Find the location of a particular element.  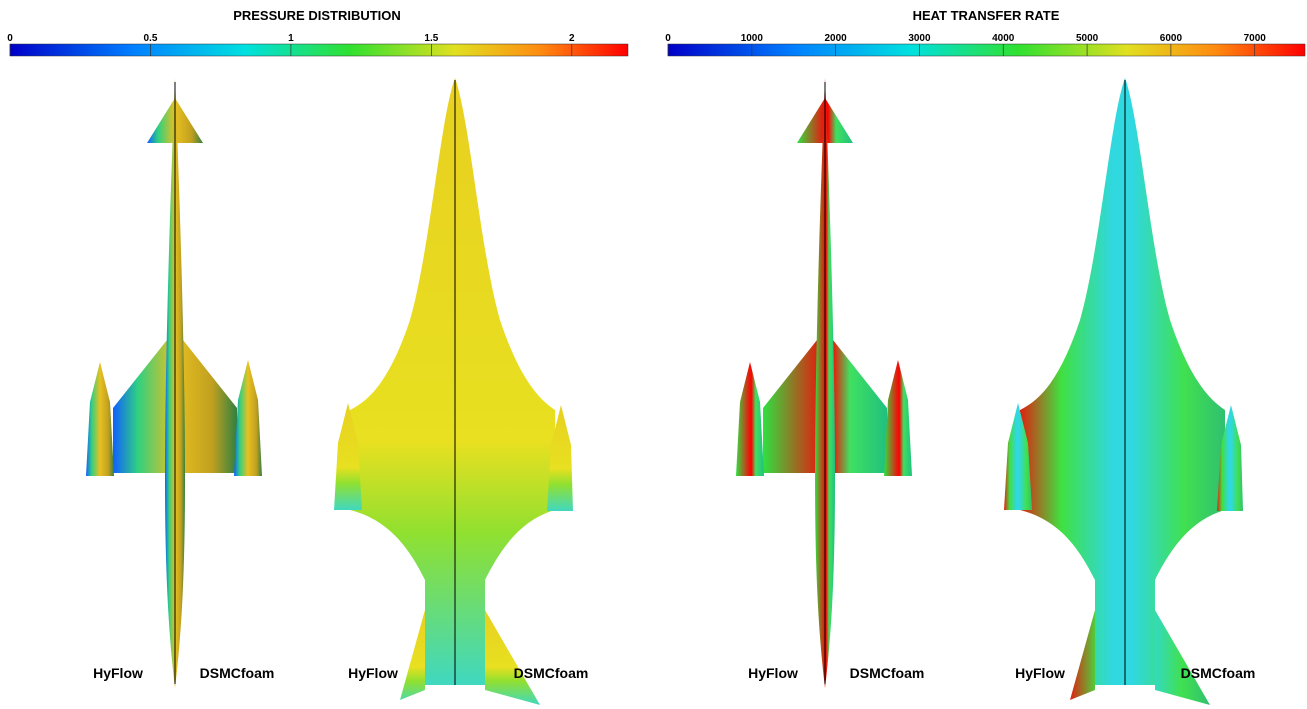

colorbar-tick-label: 4000 is located at coordinates (1003, 38).